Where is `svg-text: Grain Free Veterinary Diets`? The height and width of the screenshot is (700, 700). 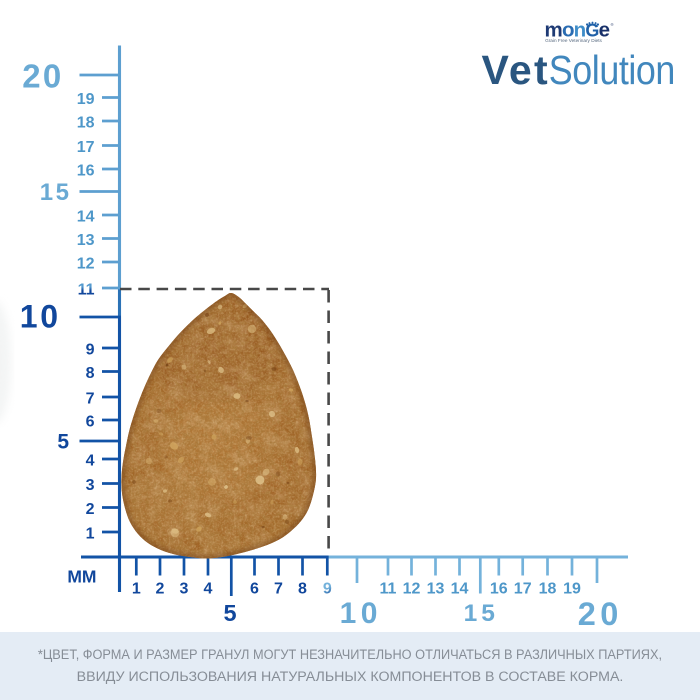 svg-text: Grain Free Veterinary Diets is located at coordinates (573, 40).